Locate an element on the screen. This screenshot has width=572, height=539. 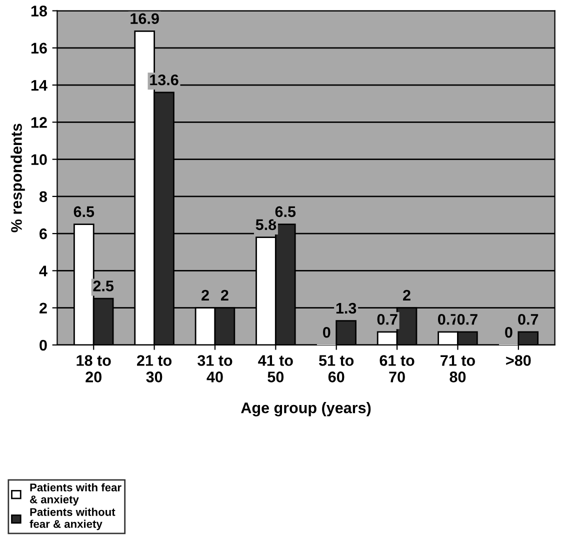
x-tick-label: 31 to 40 is located at coordinates (215, 368).